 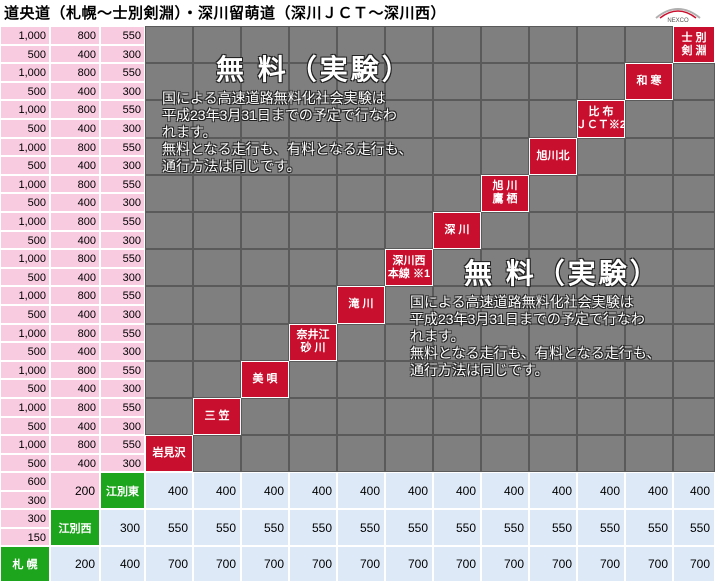 What do you see at coordinates (75, 528) in the screenshot?
I see `station-label: 江別西` at bounding box center [75, 528].